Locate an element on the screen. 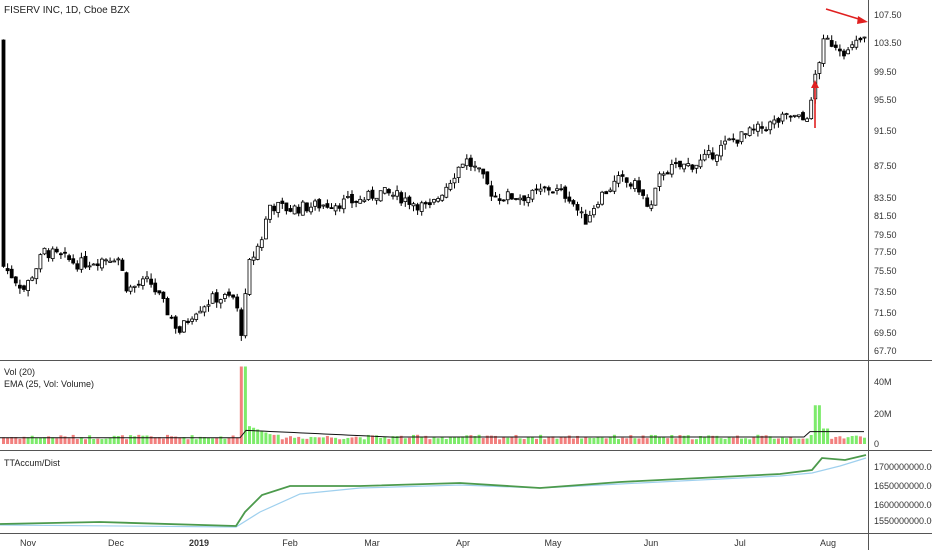 This screenshot has width=932, height=550. accum-average-line is located at coordinates (433, 492).